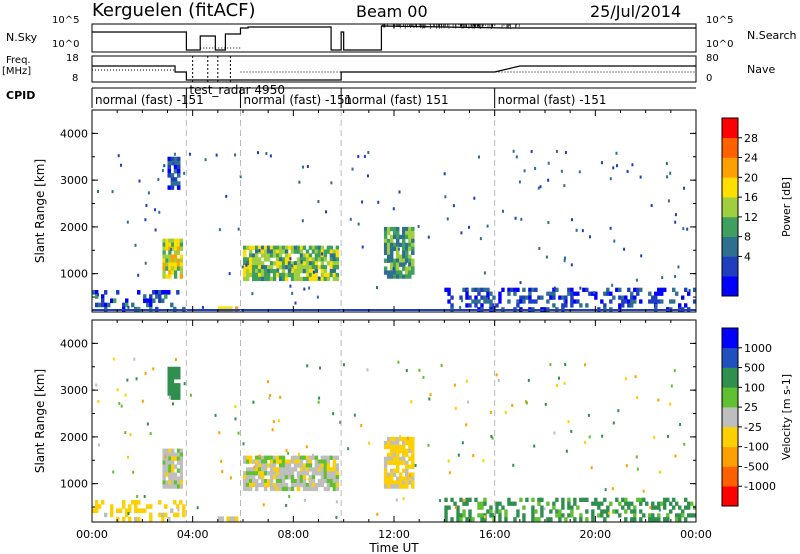 The width and height of the screenshot is (800, 554). Describe the element at coordinates (193, 534) in the screenshot. I see `x-tick-label: 04:00` at that location.